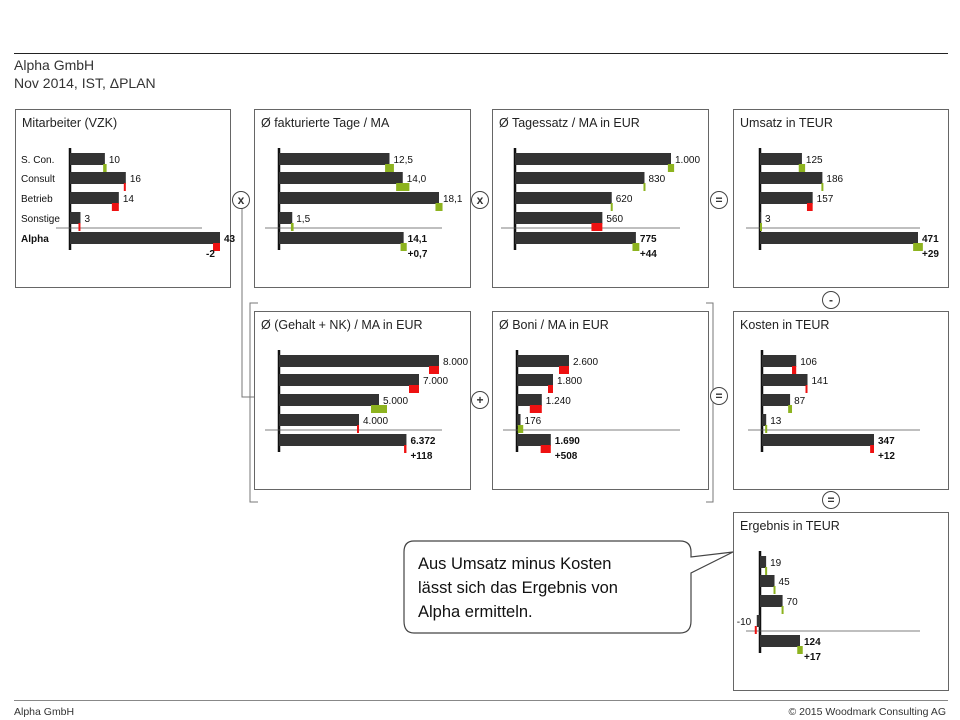  I want to click on value-label: 4.000, so click(375, 421).